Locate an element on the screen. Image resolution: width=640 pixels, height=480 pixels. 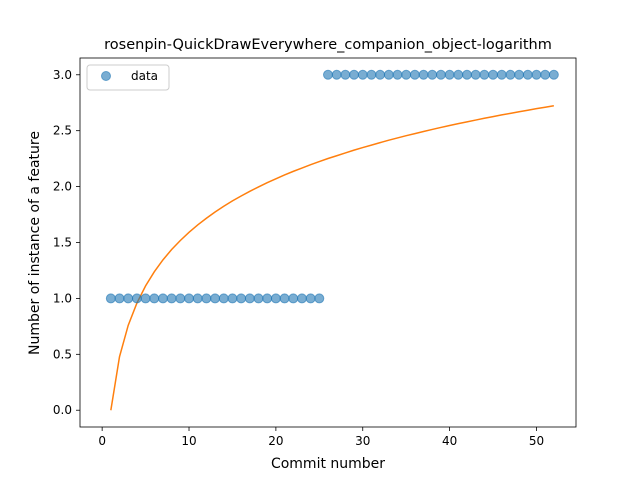
y-axis: 0.0 0.5 1.0 1.5 2.0 2.5 3.0 is located at coordinates (66, 242).